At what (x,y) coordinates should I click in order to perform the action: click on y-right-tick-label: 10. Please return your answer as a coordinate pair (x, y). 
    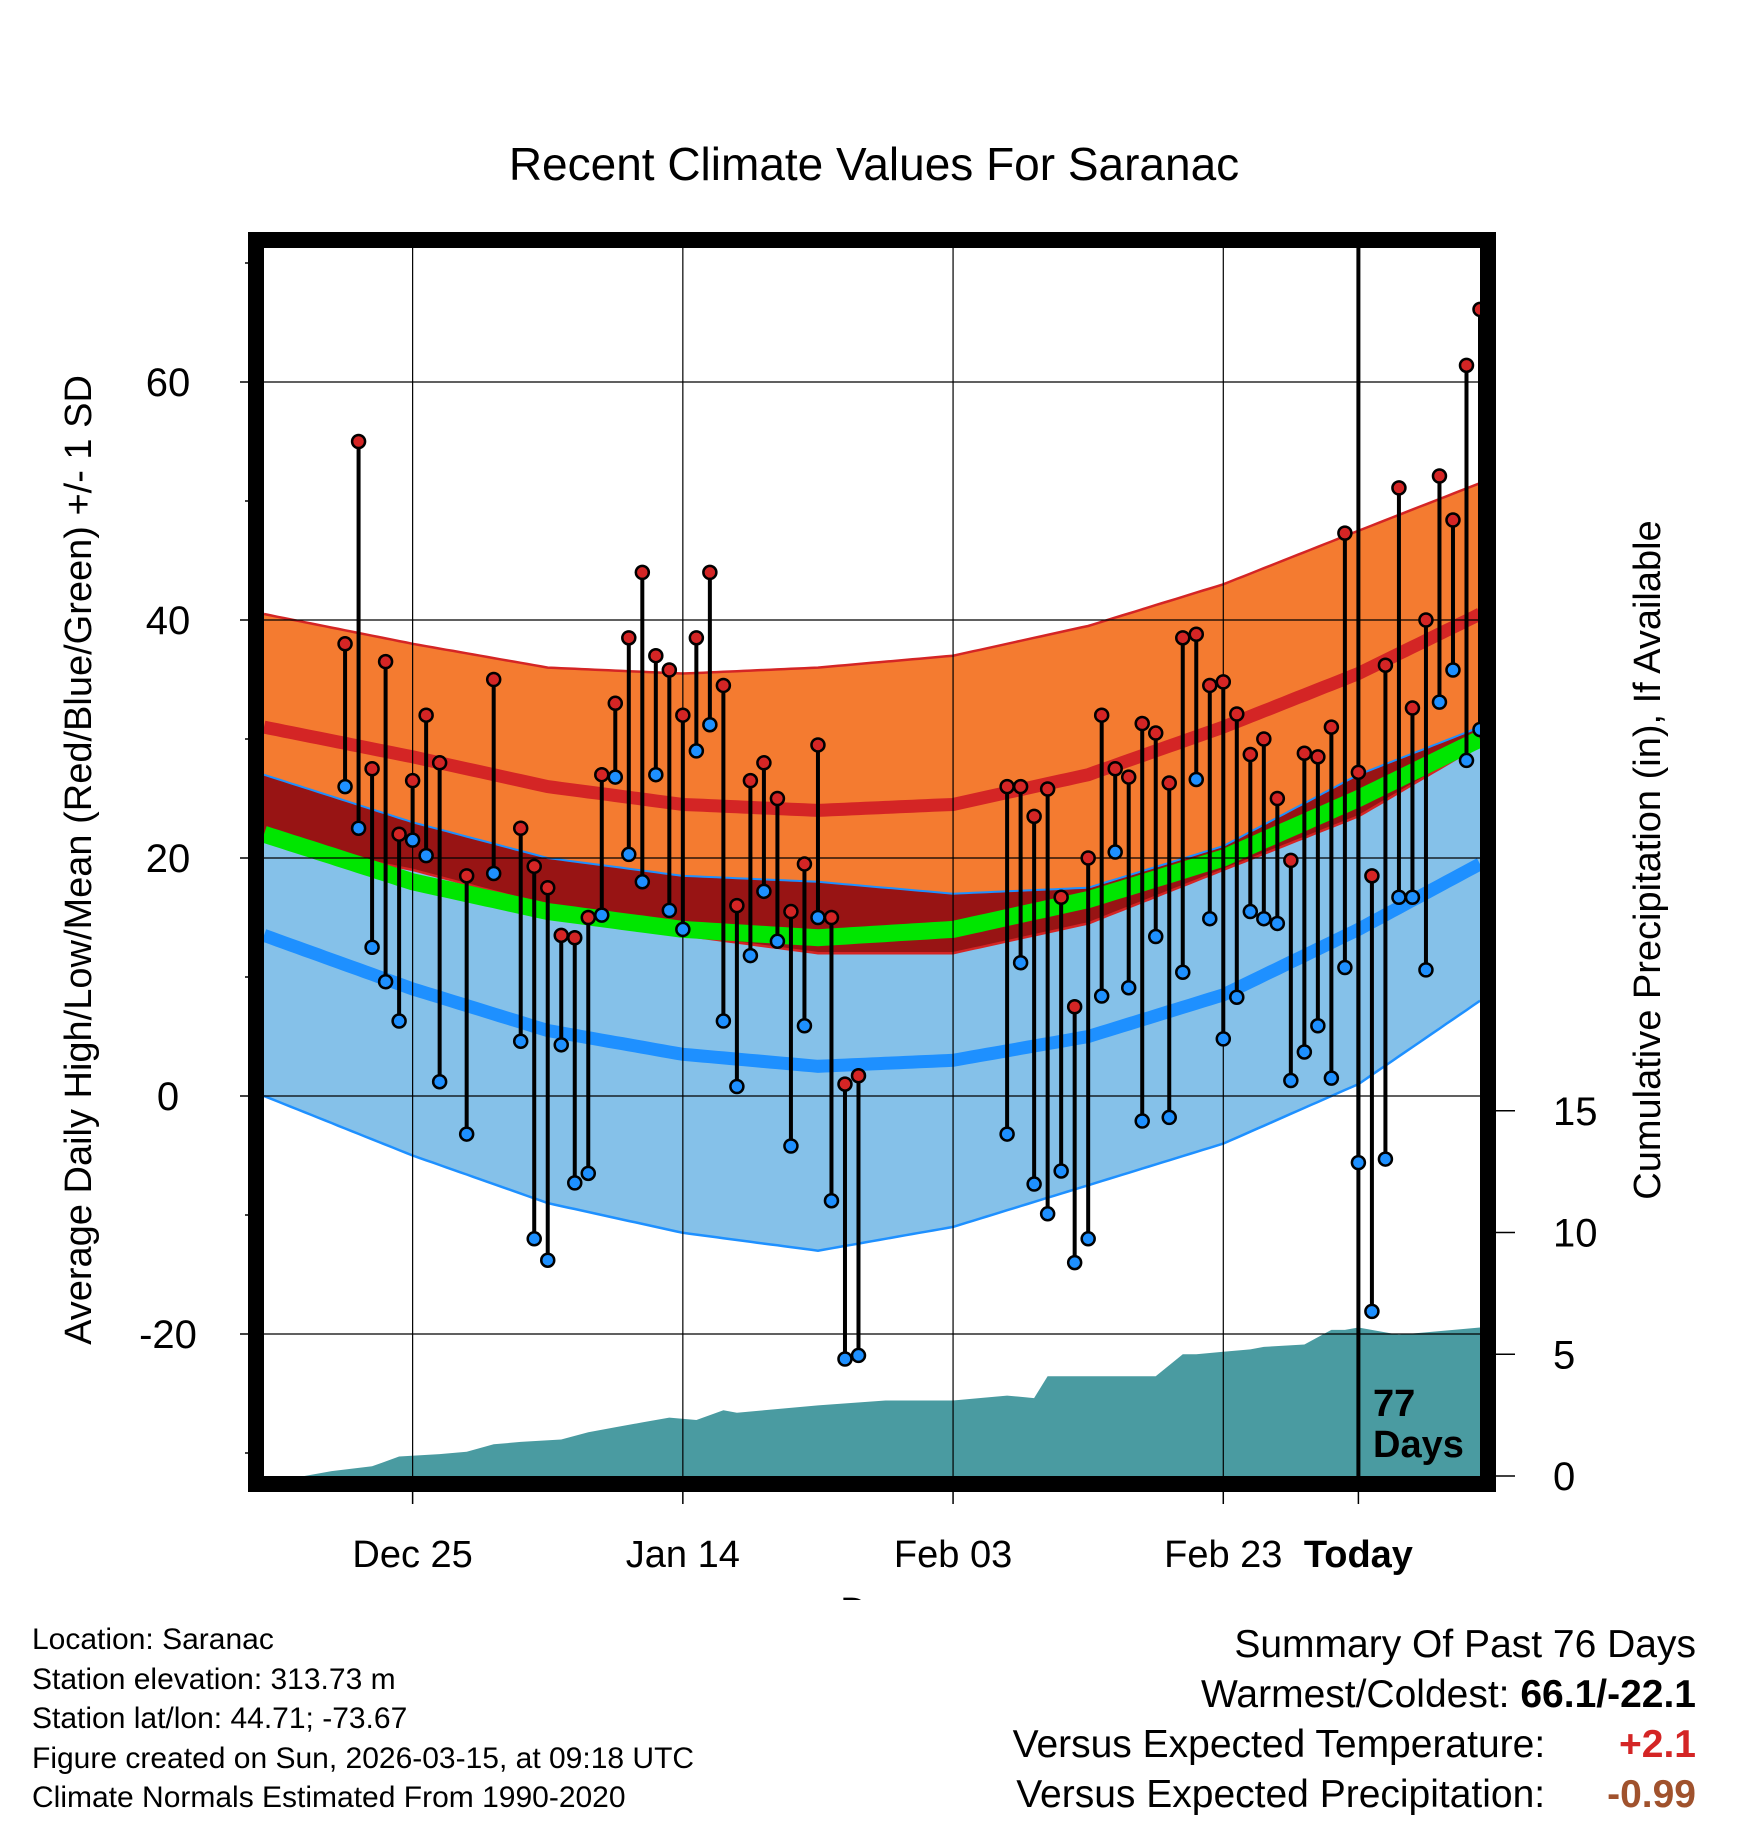
    Looking at the image, I should click on (1575, 1234).